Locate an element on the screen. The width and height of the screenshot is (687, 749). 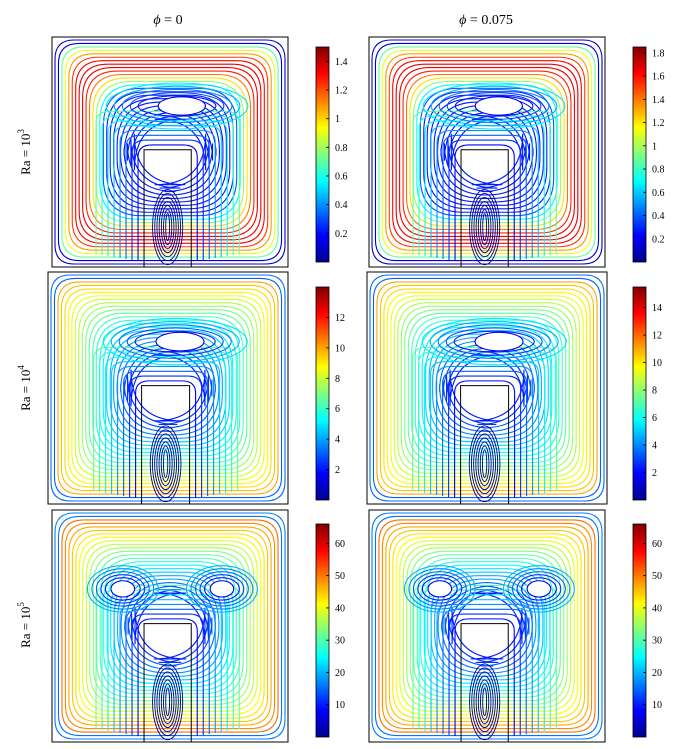
colorbar-tick-label: 12 is located at coordinates (340, 318).